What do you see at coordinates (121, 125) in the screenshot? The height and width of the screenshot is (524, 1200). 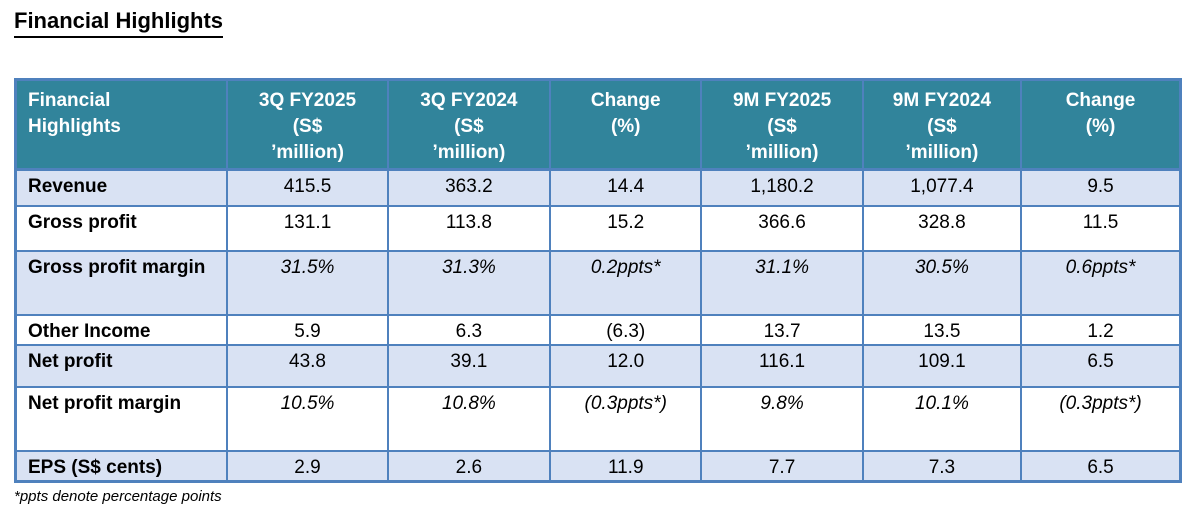 I see `column-header-financial-highlights: Financial Highlights` at bounding box center [121, 125].